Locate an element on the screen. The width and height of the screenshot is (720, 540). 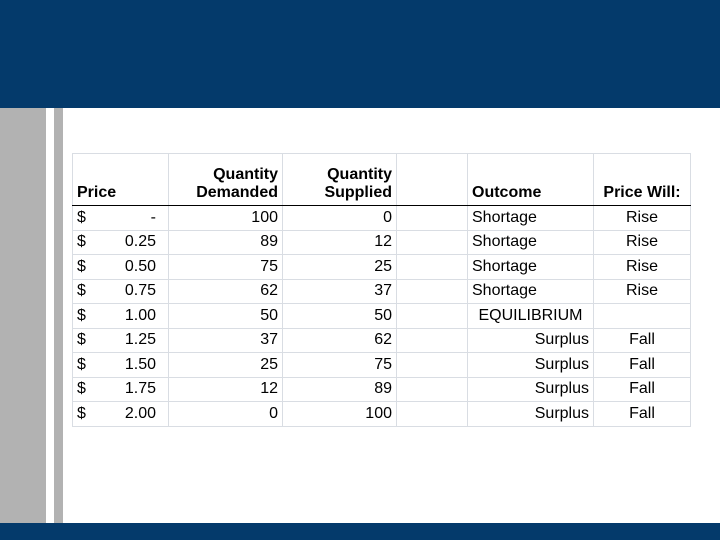
demanded-cell: 25 is located at coordinates (225, 365).